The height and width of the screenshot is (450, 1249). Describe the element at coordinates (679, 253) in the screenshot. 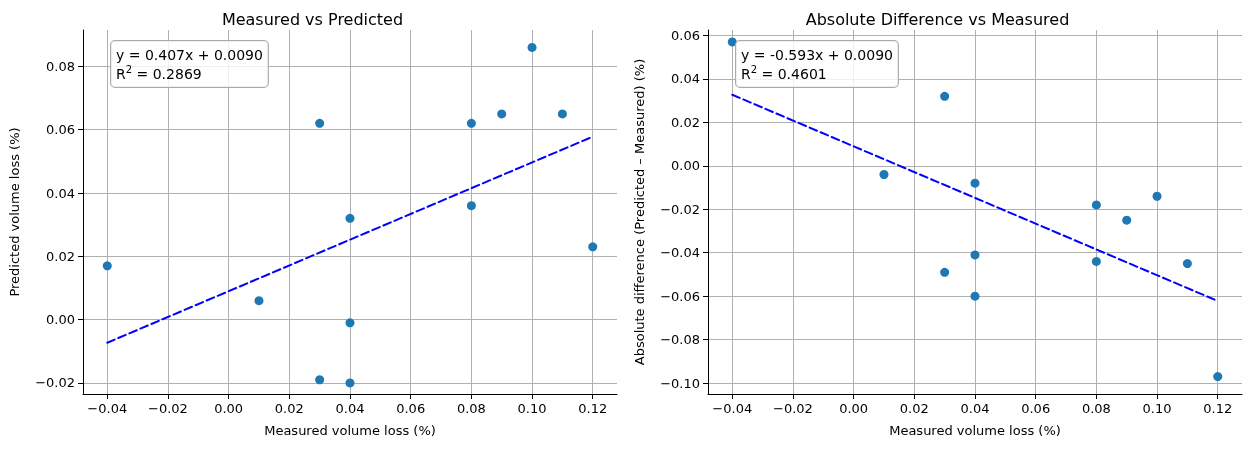

I see `y-tick-label: −0.04` at that location.